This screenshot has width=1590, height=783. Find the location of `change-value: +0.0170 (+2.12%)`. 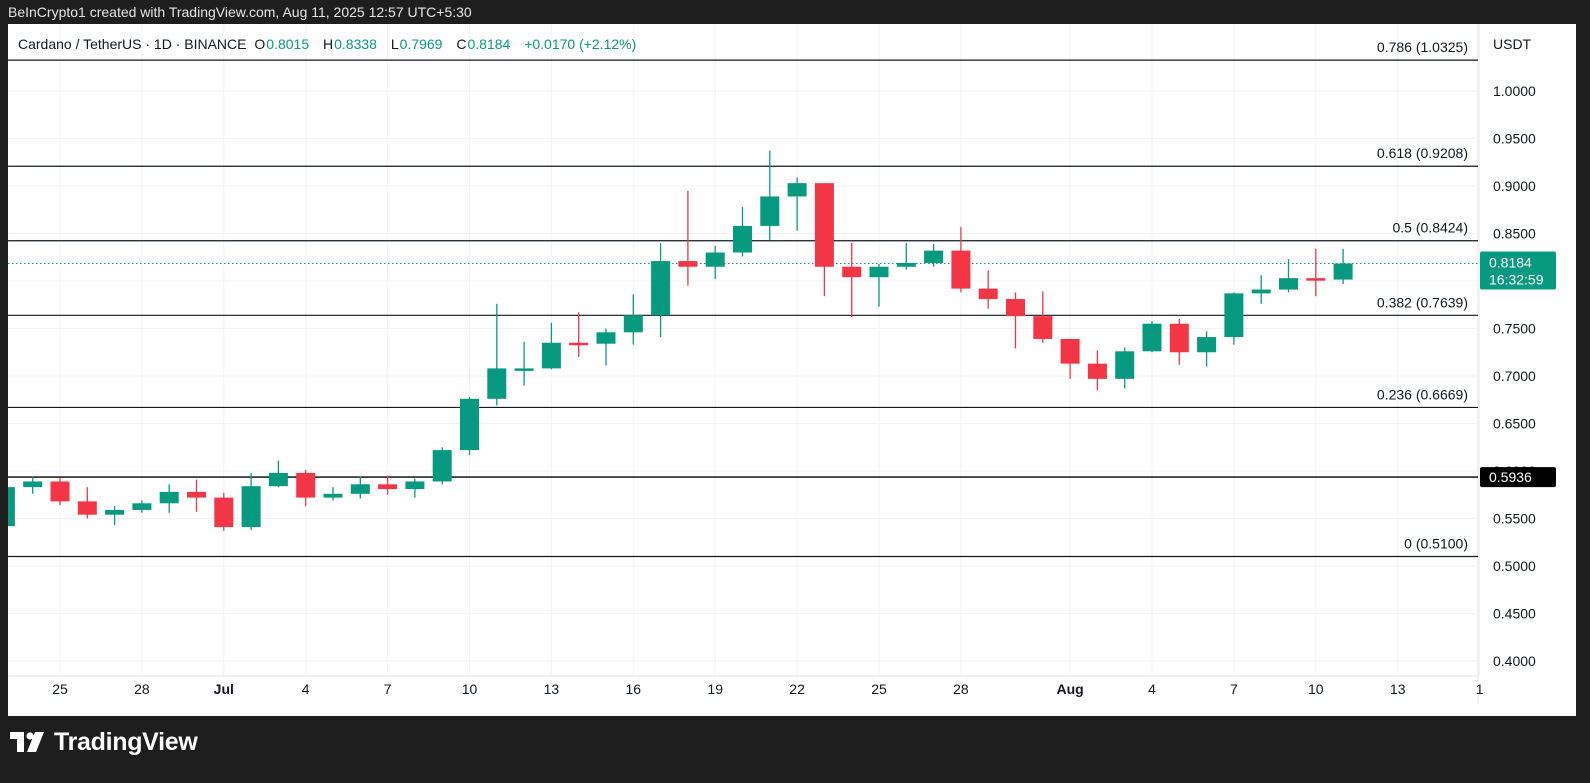

change-value: +0.0170 (+2.12%) is located at coordinates (580, 44).